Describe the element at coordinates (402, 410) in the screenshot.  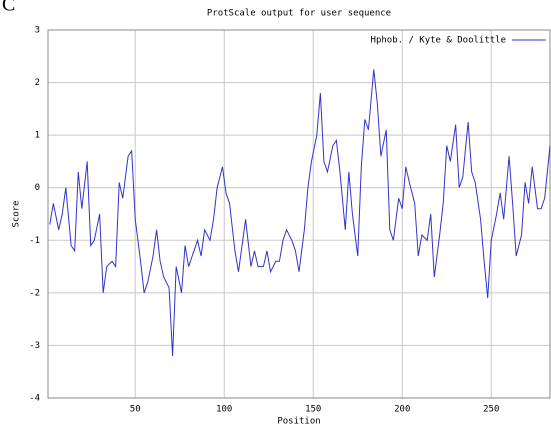
I see `x-tick-label: 200` at that location.